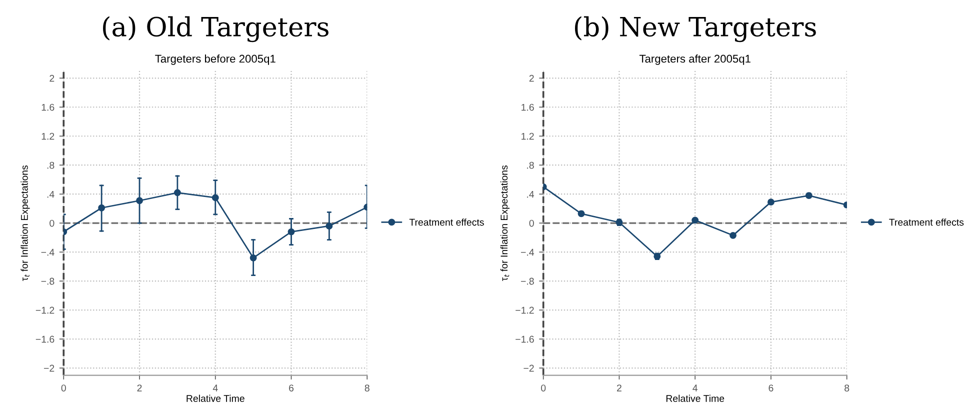 The width and height of the screenshot is (979, 417). What do you see at coordinates (215, 59) in the screenshot?
I see `chart-subtitle: Targeters before 2005q1` at bounding box center [215, 59].